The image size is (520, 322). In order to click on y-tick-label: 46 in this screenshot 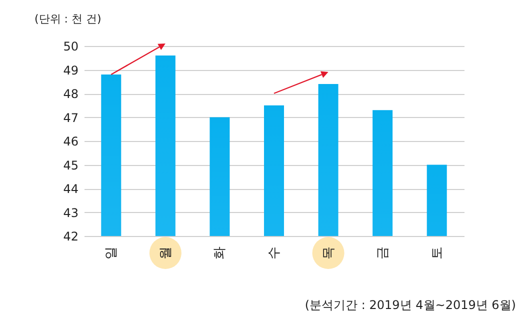, I will do `click(70, 141)`.